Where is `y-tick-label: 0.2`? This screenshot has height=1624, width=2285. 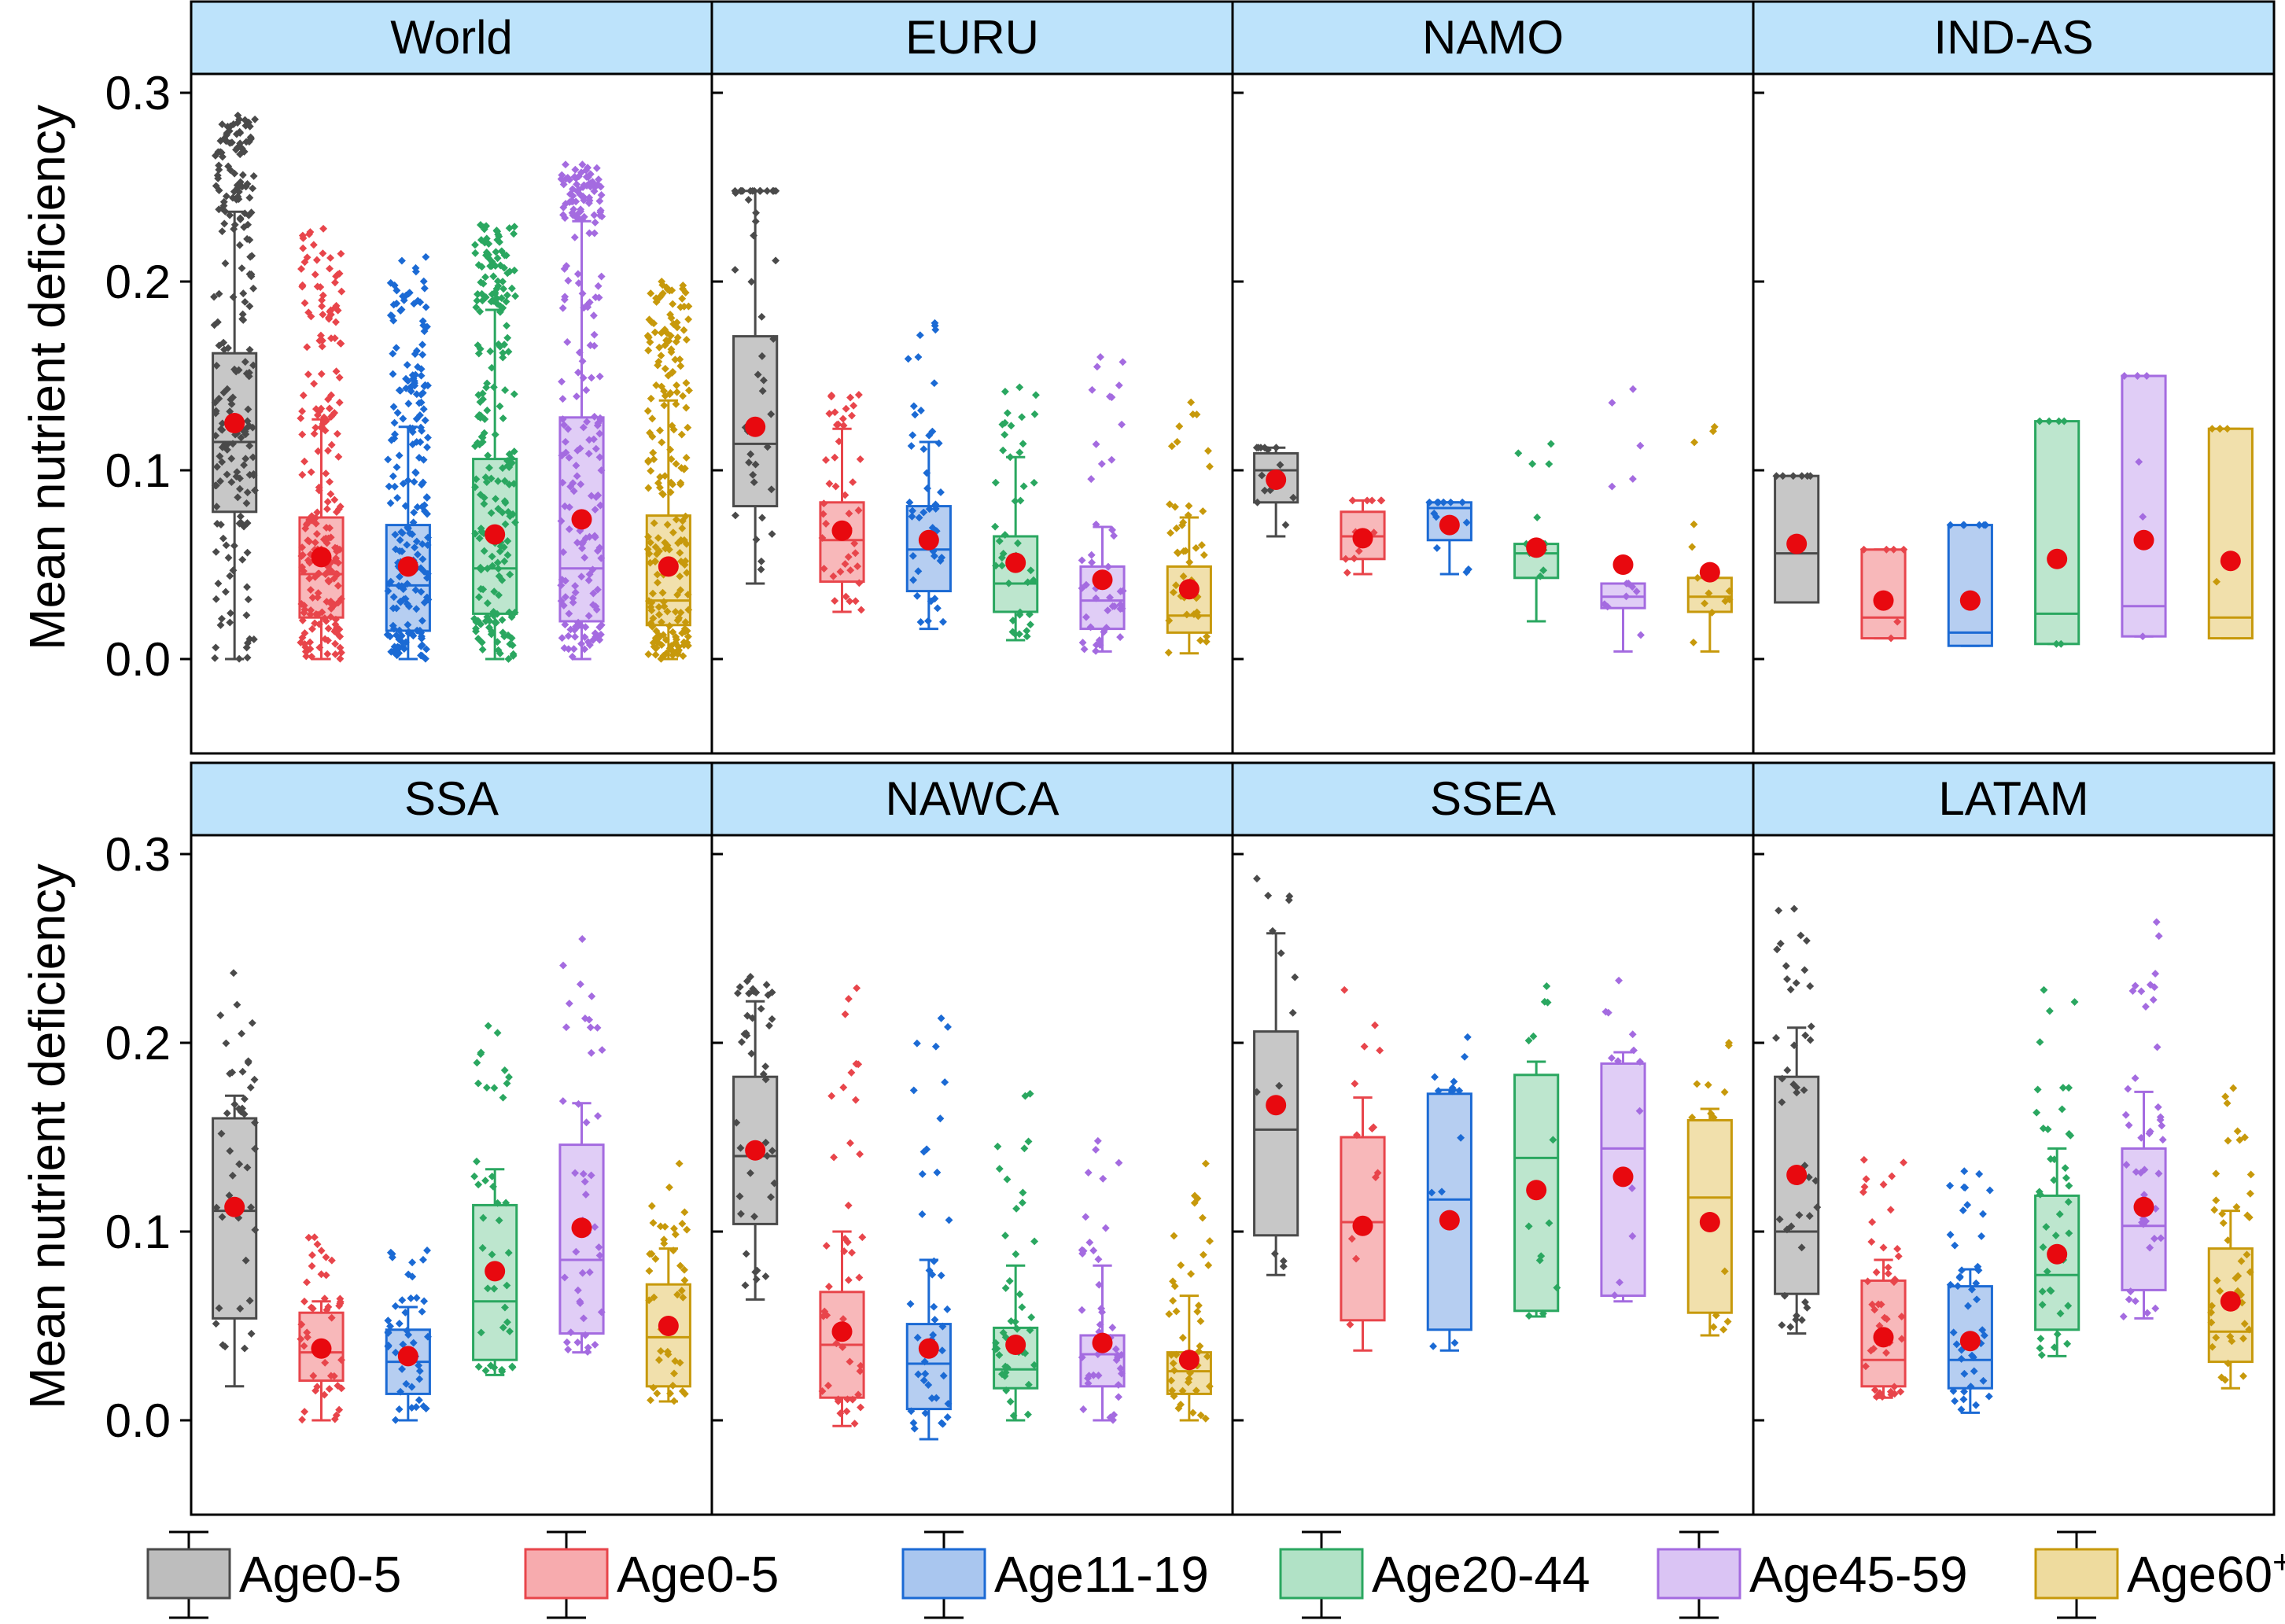
y-tick-label: 0.2 is located at coordinates (138, 1044).